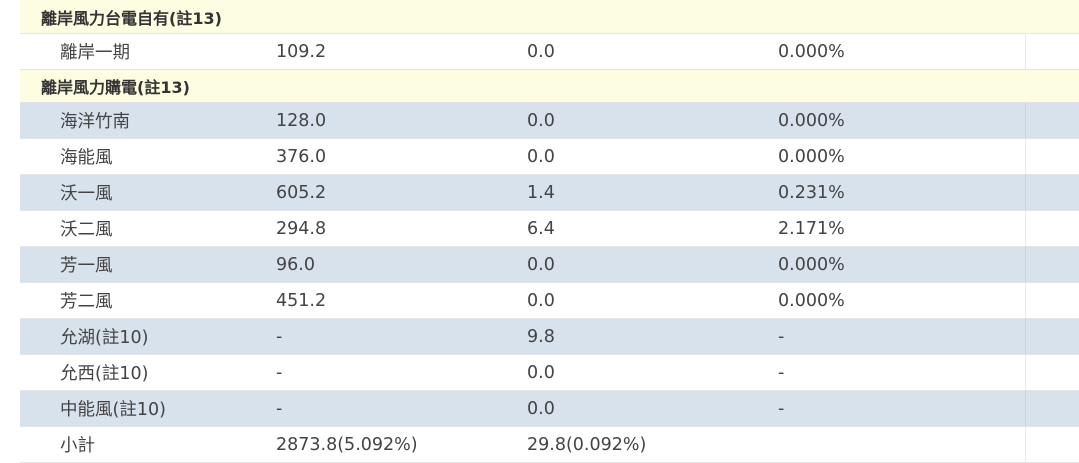 The height and width of the screenshot is (463, 1079). I want to click on generation-value: 6.4, so click(541, 228).